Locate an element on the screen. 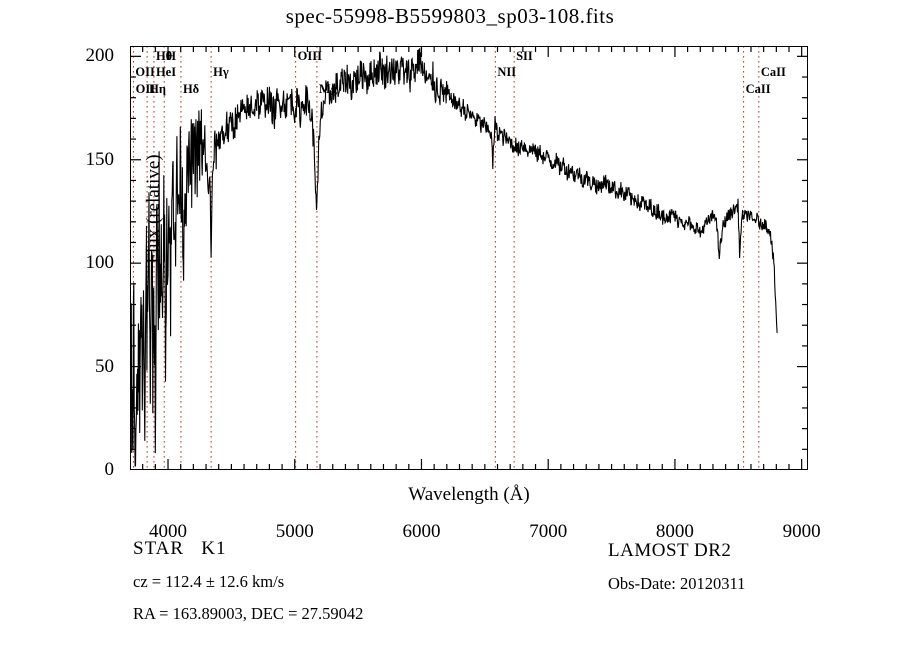  y-axis-label: Flux (relative) is located at coordinates (153, 209).